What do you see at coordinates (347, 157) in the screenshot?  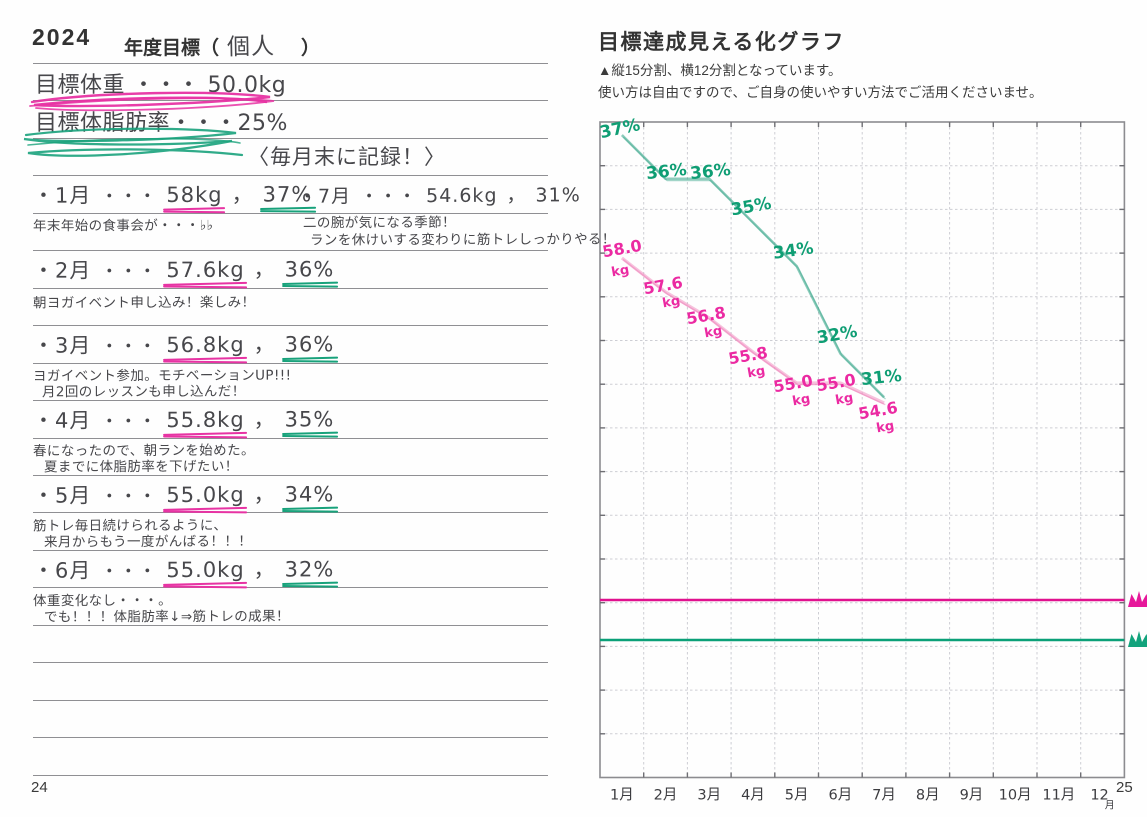 I see `record-reminder: 〈毎月末に記録！〉` at bounding box center [347, 157].